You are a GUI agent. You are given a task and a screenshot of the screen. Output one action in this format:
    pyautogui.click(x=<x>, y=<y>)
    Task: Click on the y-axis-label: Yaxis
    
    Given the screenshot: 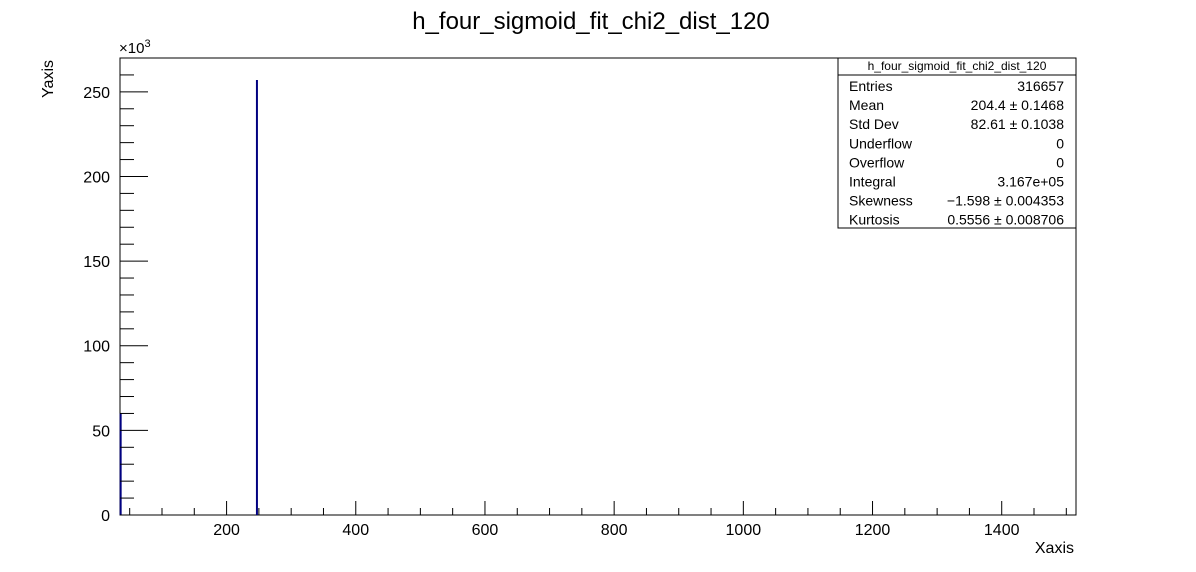 What is the action you would take?
    pyautogui.click(x=48, y=79)
    